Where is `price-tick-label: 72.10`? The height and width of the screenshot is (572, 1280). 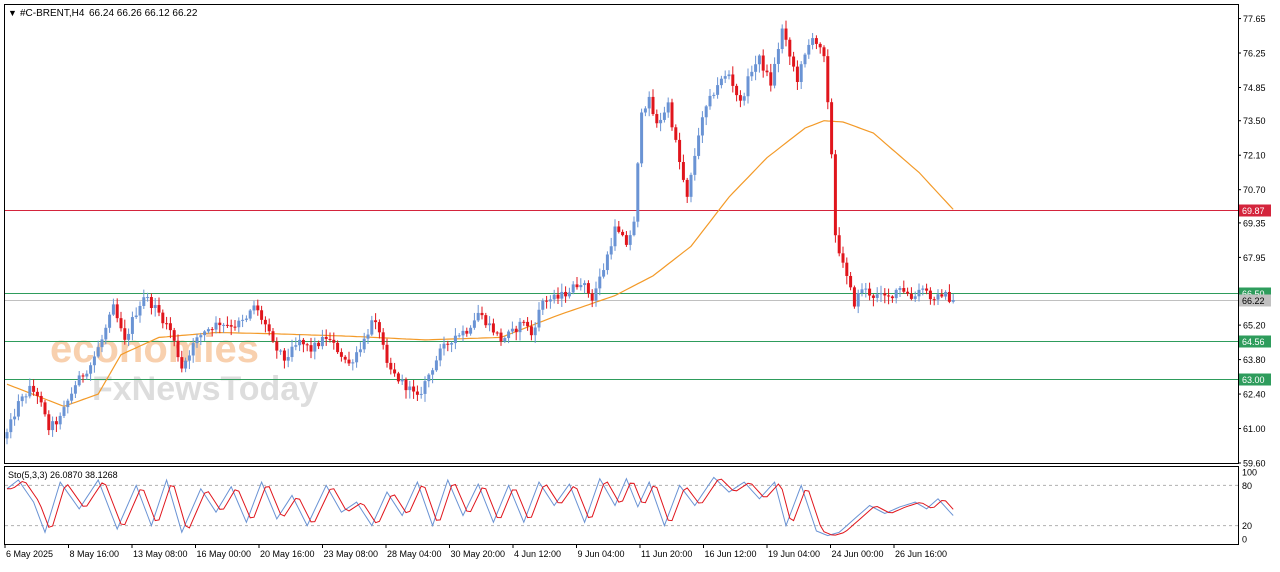 price-tick-label: 72.10 is located at coordinates (1254, 156).